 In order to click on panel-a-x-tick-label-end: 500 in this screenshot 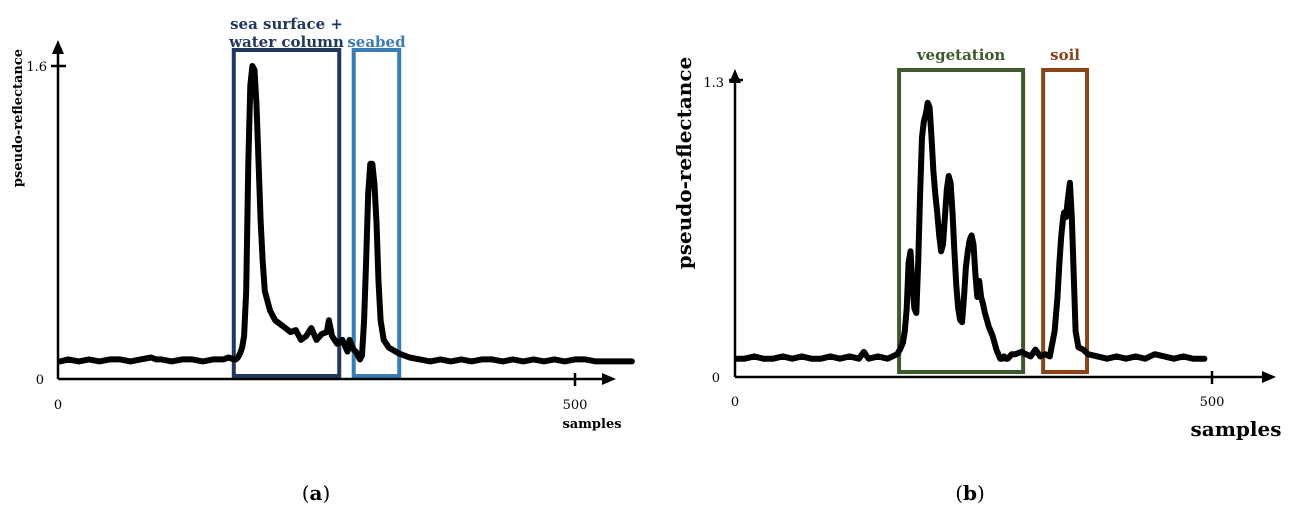, I will do `click(575, 405)`.